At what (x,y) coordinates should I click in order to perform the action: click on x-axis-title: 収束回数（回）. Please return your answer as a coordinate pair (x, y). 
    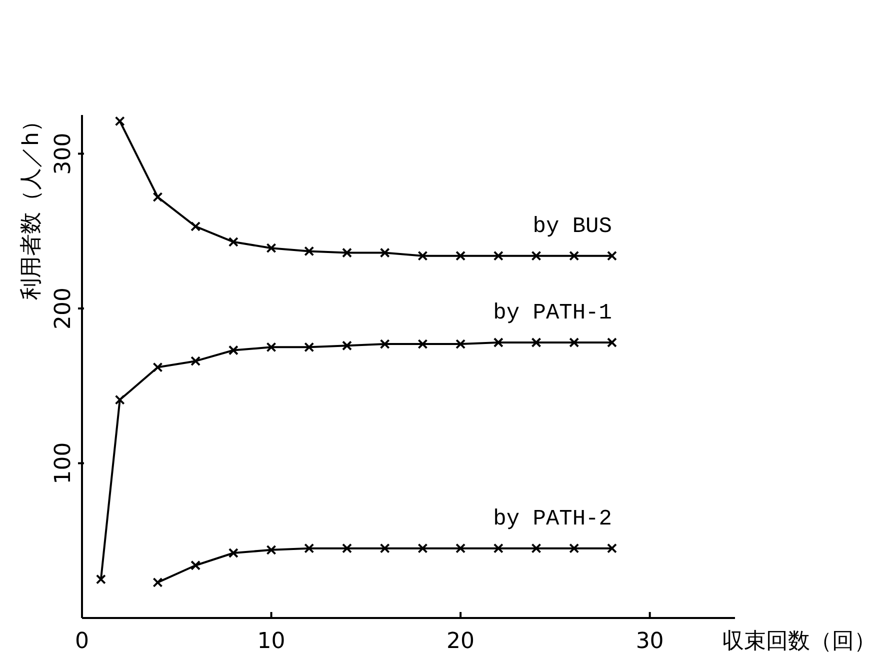
    Looking at the image, I should click on (799, 641).